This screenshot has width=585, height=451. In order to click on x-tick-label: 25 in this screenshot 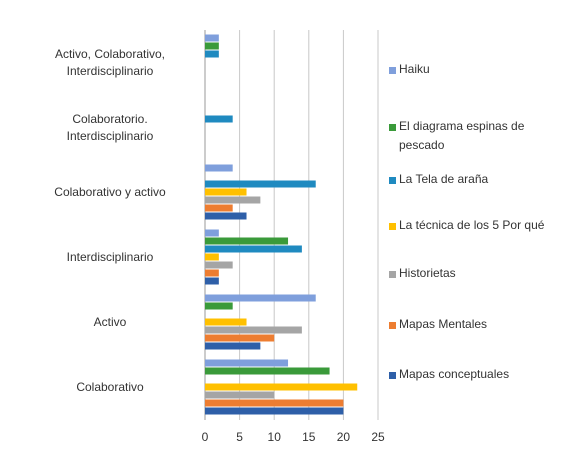, I will do `click(378, 437)`.